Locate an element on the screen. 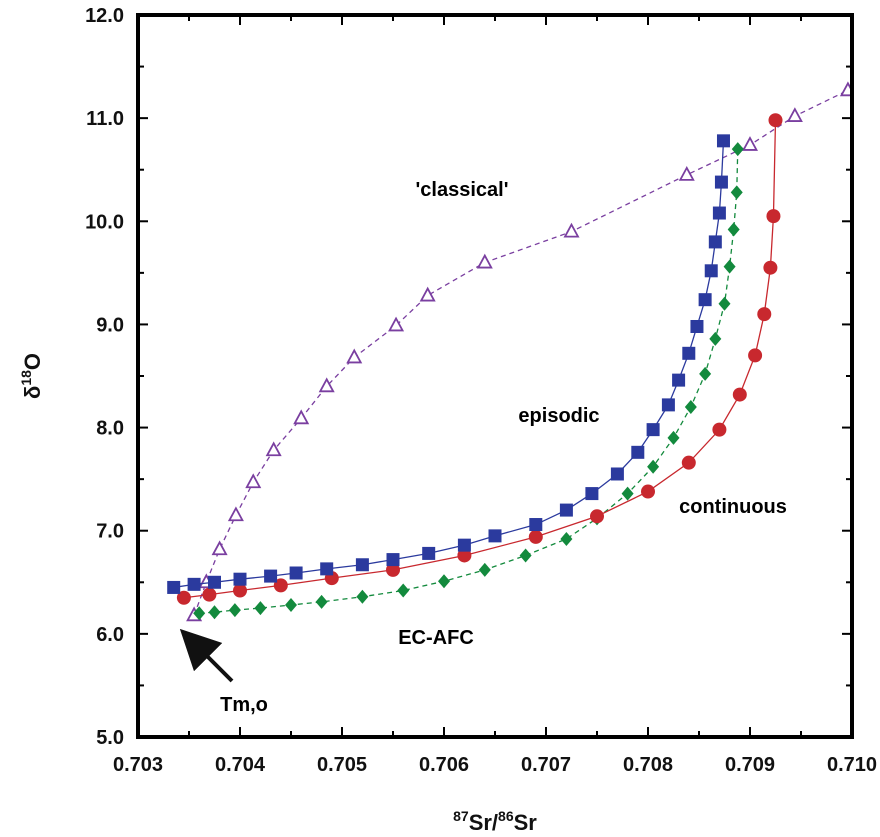  y-tick-label: 7.0 is located at coordinates (110, 532).